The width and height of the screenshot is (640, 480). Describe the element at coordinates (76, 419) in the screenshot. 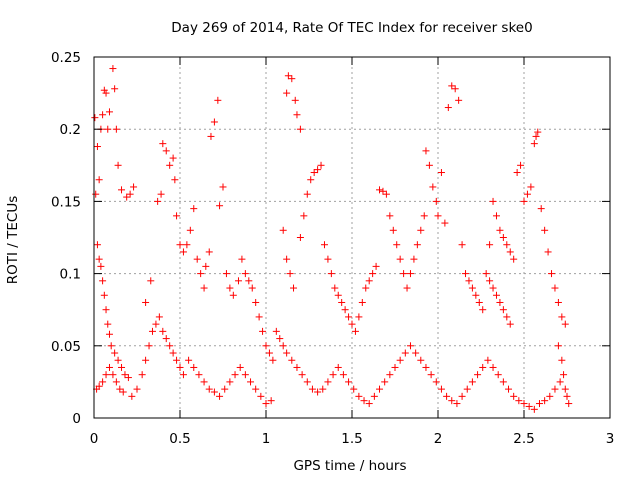

I see `y-tick-label: 0` at that location.